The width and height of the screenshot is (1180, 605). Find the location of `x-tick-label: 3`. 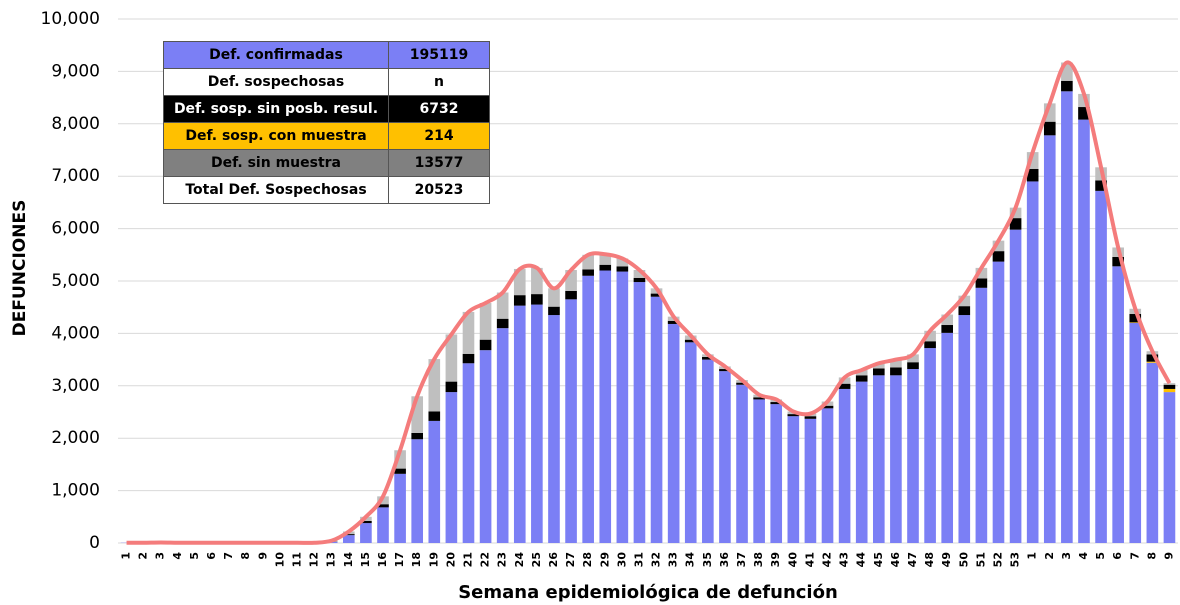

x-tick-label: 3 is located at coordinates (160, 556).